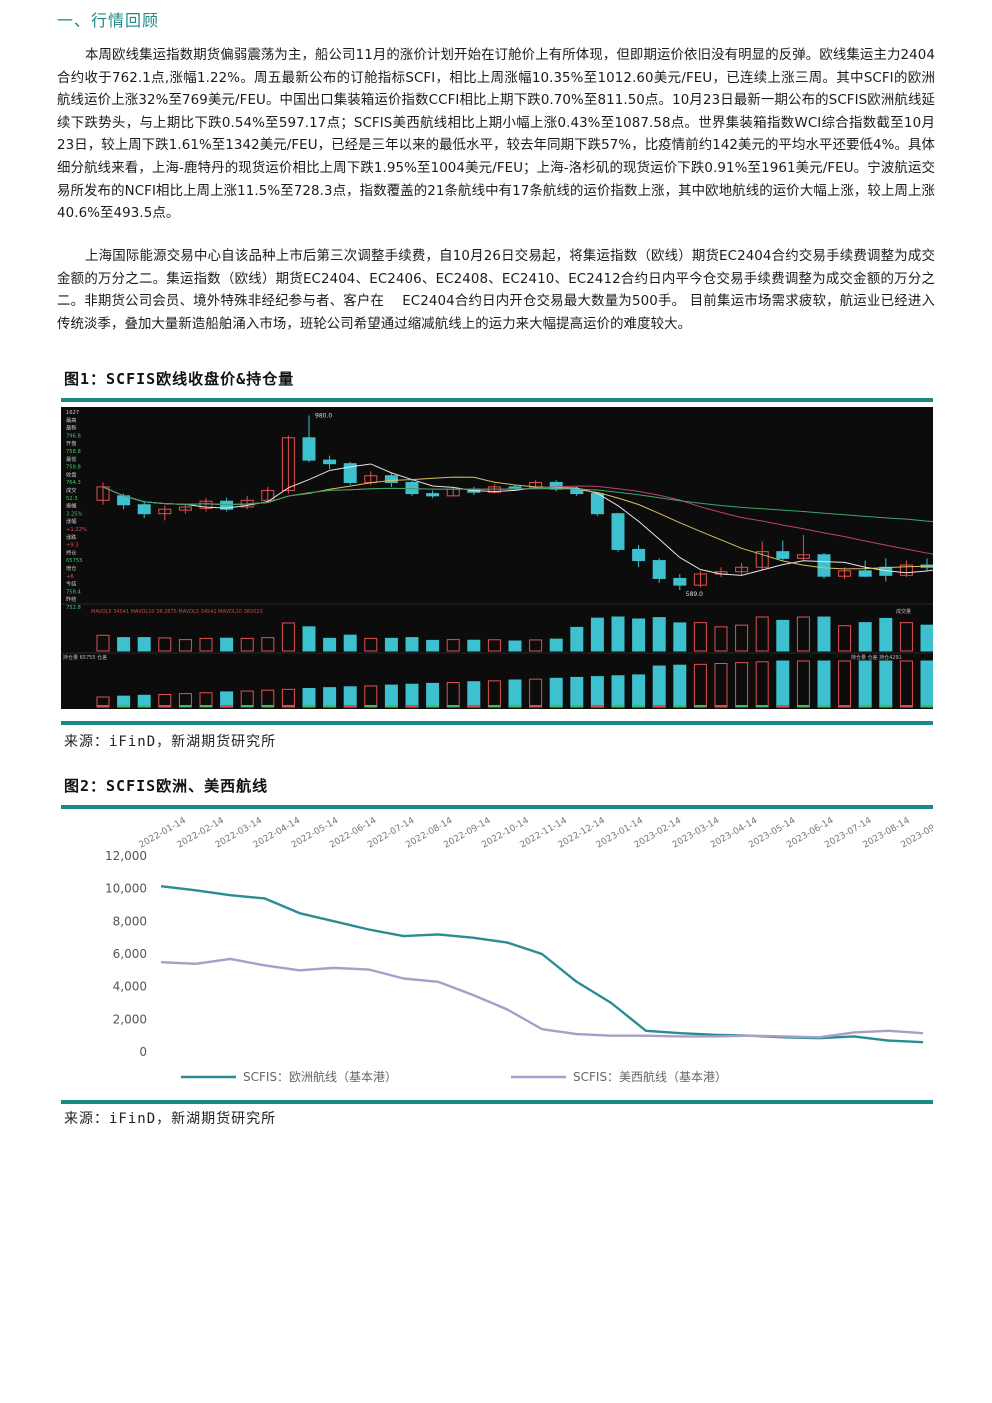  Describe the element at coordinates (71, 506) in the screenshot. I see `info-panel-item: 振幅` at that location.